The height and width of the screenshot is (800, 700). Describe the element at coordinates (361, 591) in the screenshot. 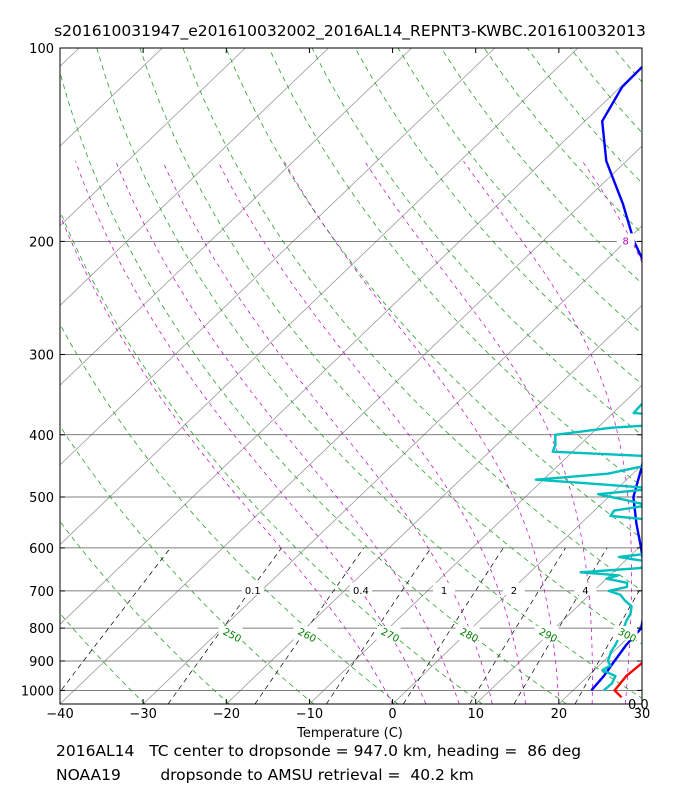

I see `mixing-ratio-label: 0.4` at that location.